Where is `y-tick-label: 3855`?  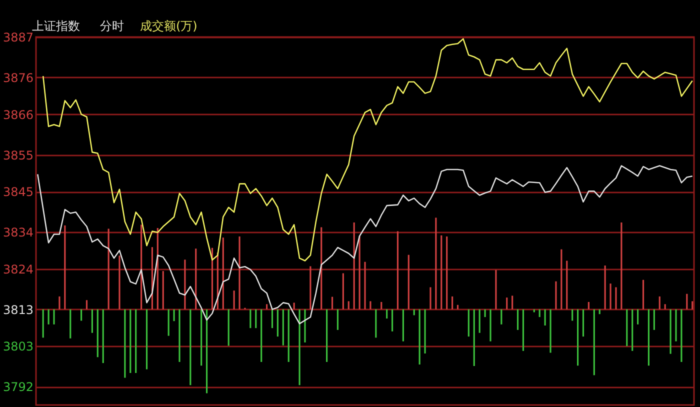 y-tick-label: 3855 is located at coordinates (18, 155).